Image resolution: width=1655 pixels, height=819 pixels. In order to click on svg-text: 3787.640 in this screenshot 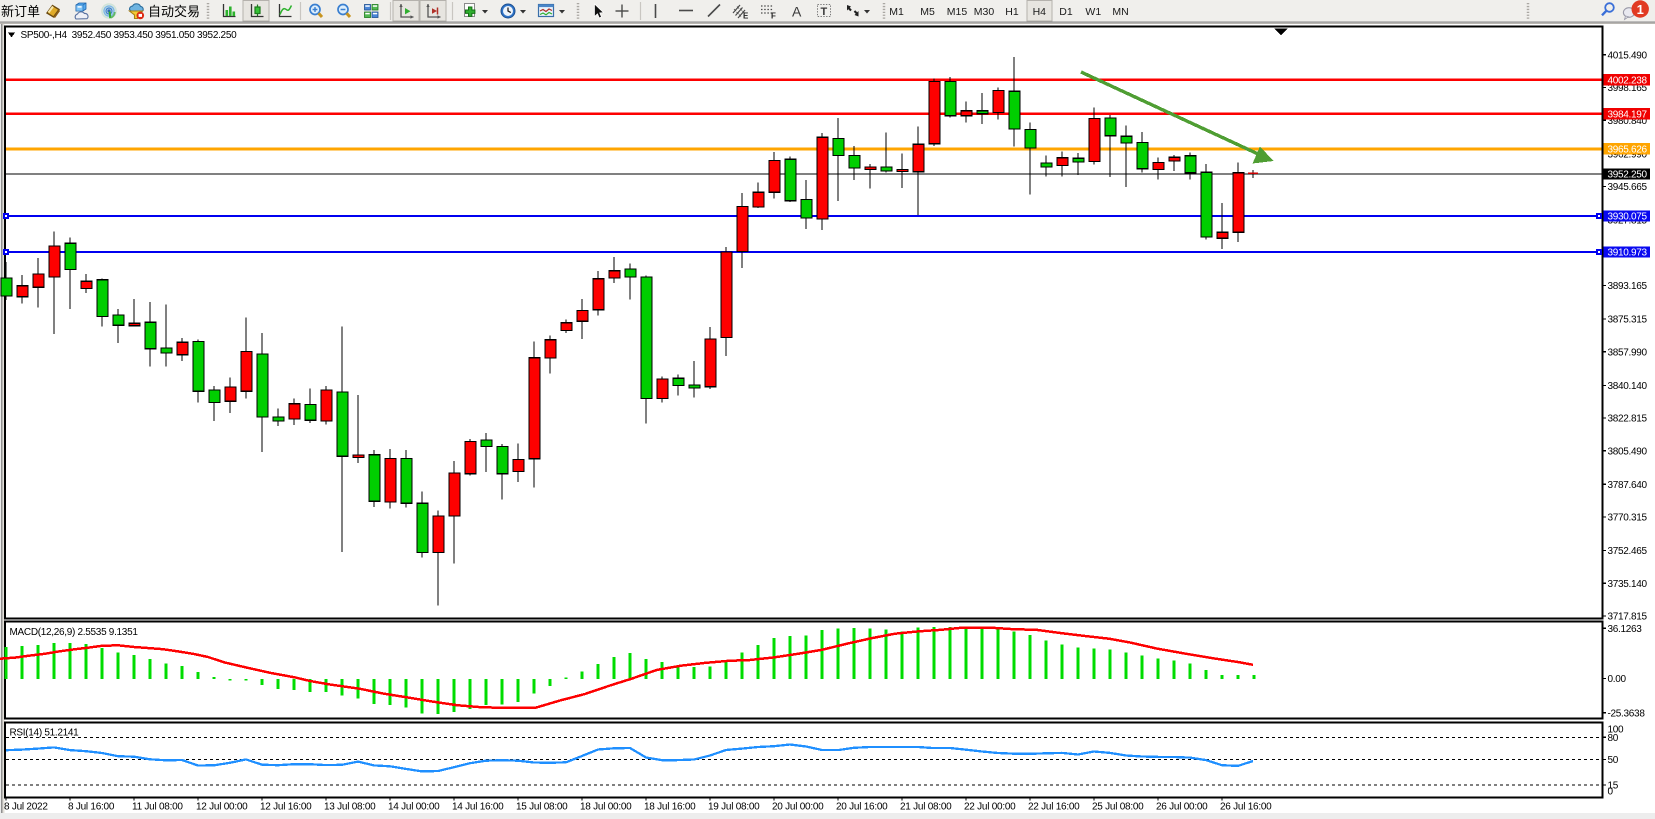, I will do `click(1628, 485)`.